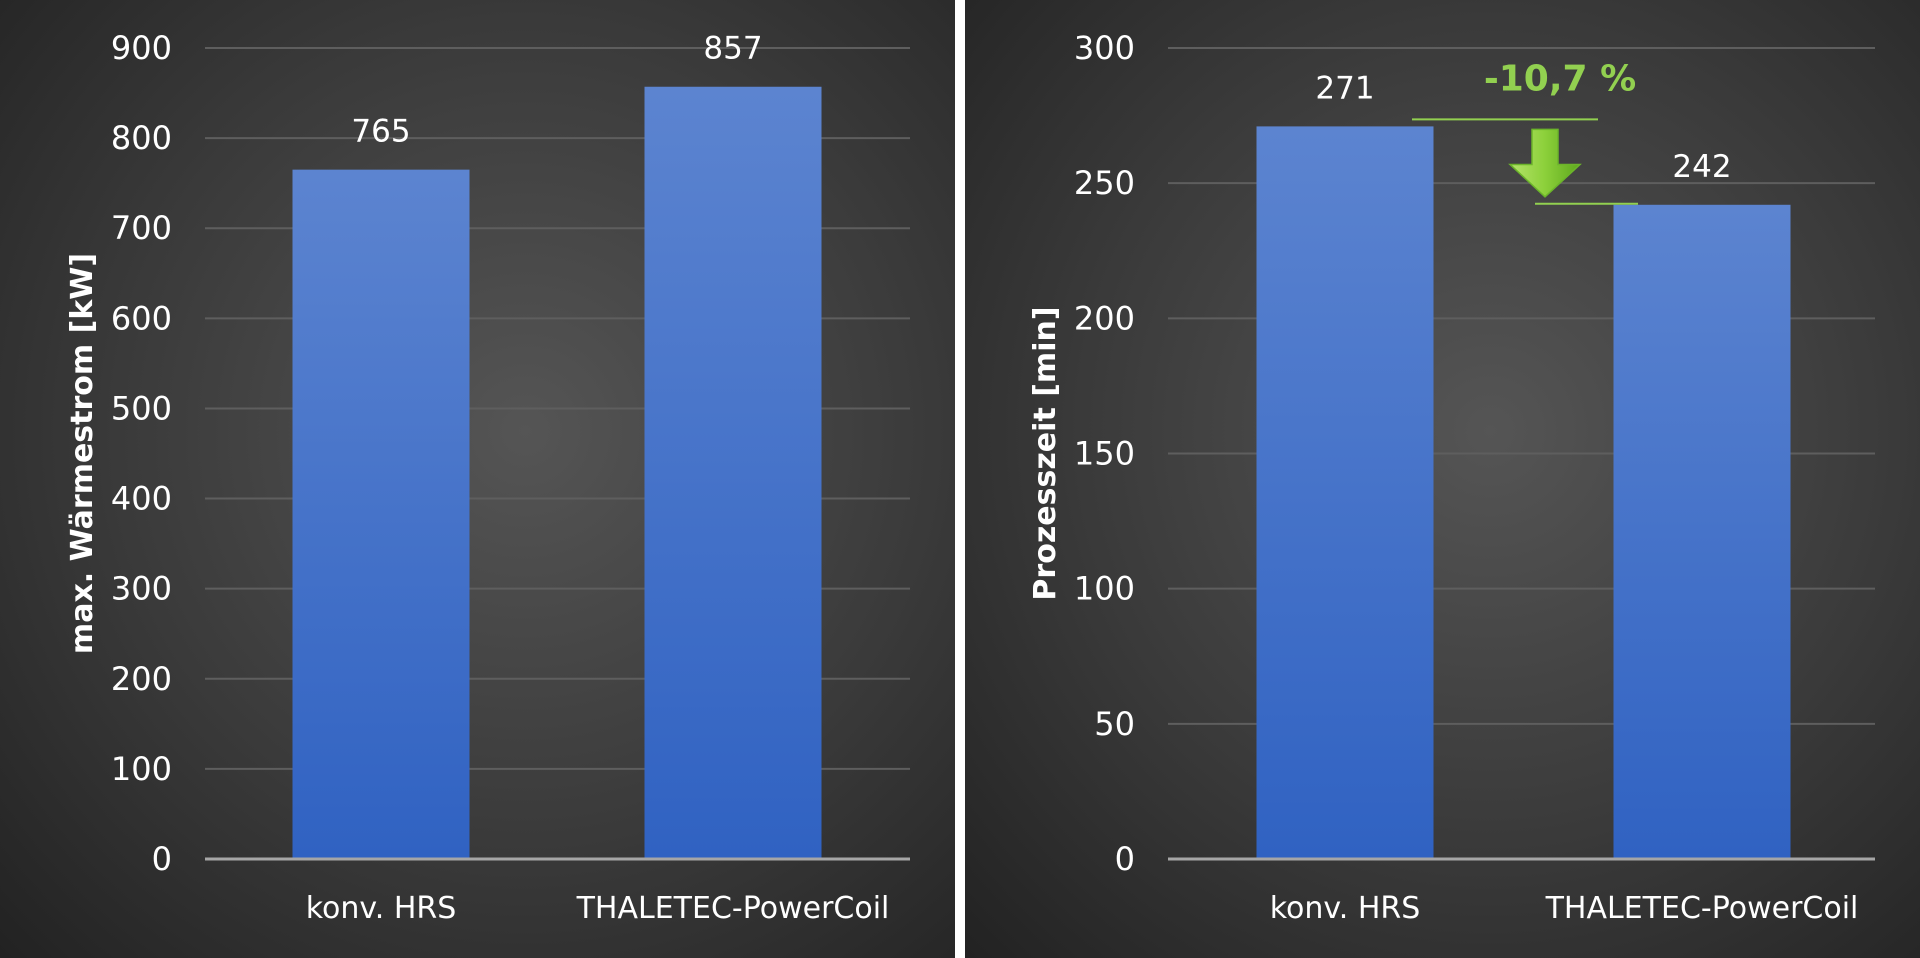 The height and width of the screenshot is (958, 1920). I want to click on down-arrow-icon, so click(1545, 163).